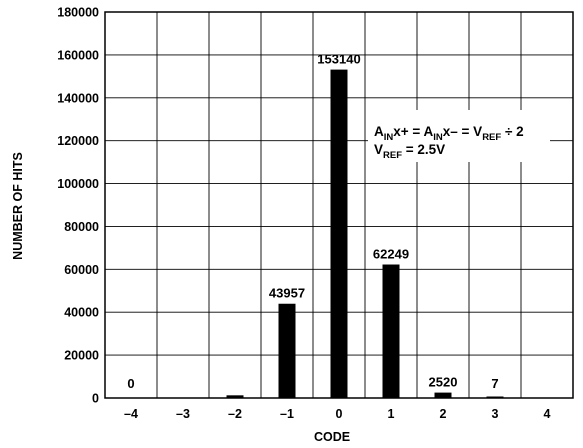  What do you see at coordinates (287, 414) in the screenshot?
I see `x-tick-label: –1` at bounding box center [287, 414].